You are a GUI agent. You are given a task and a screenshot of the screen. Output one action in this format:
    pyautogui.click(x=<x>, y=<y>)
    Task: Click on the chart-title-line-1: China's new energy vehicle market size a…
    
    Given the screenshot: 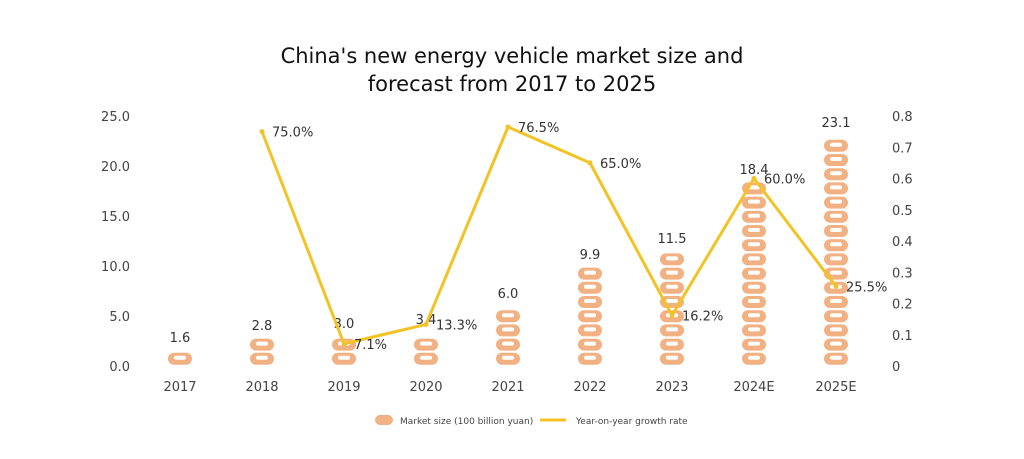 What is the action you would take?
    pyautogui.click(x=512, y=56)
    